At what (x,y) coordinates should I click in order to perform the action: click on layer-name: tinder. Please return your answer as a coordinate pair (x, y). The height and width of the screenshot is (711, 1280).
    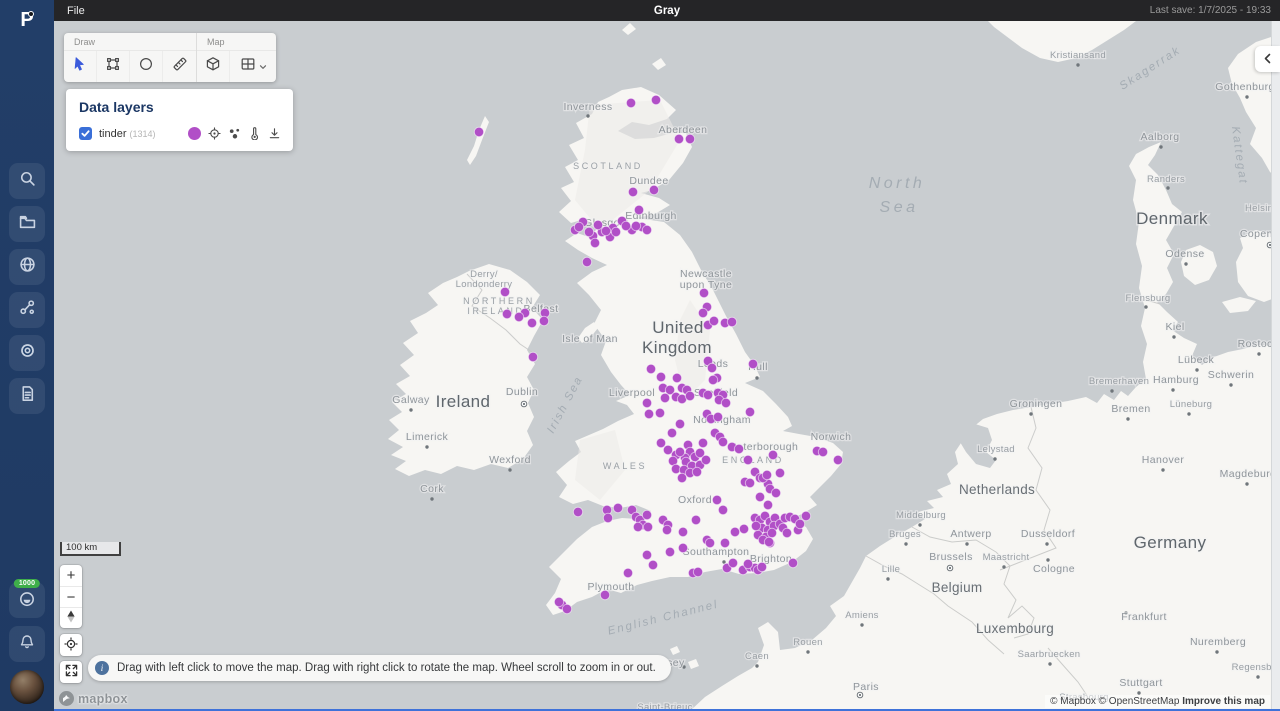
    Looking at the image, I should click on (113, 133).